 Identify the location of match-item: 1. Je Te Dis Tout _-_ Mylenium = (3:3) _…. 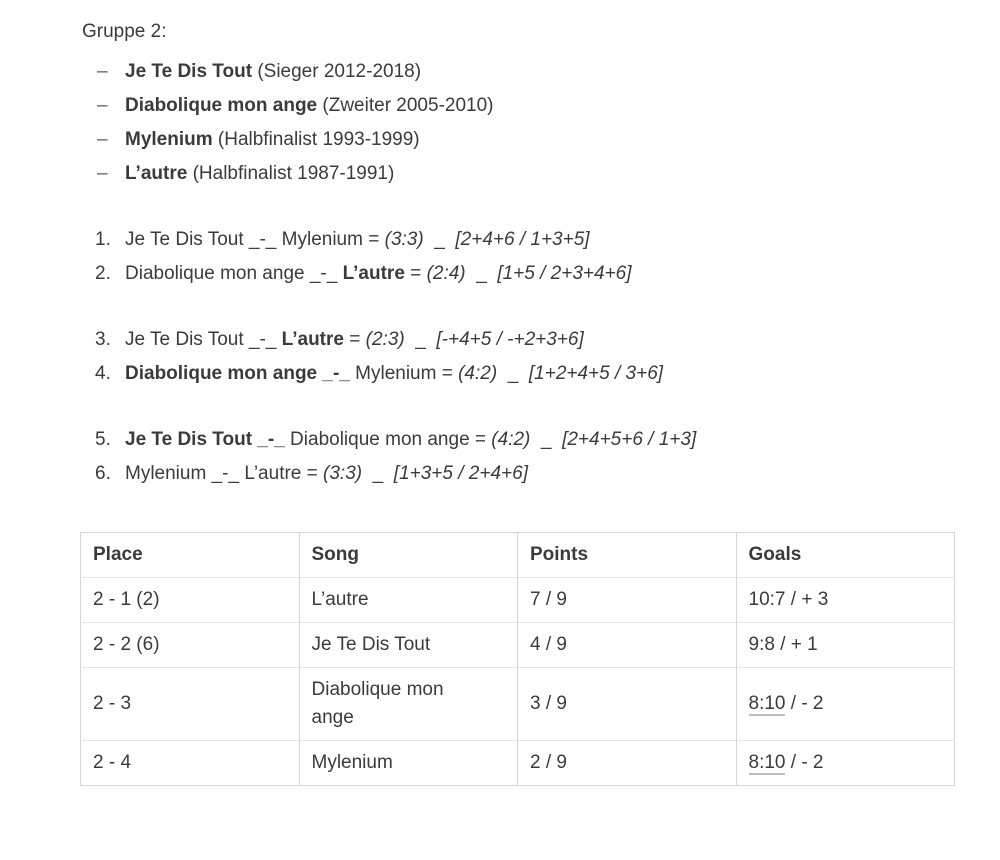
(519, 240).